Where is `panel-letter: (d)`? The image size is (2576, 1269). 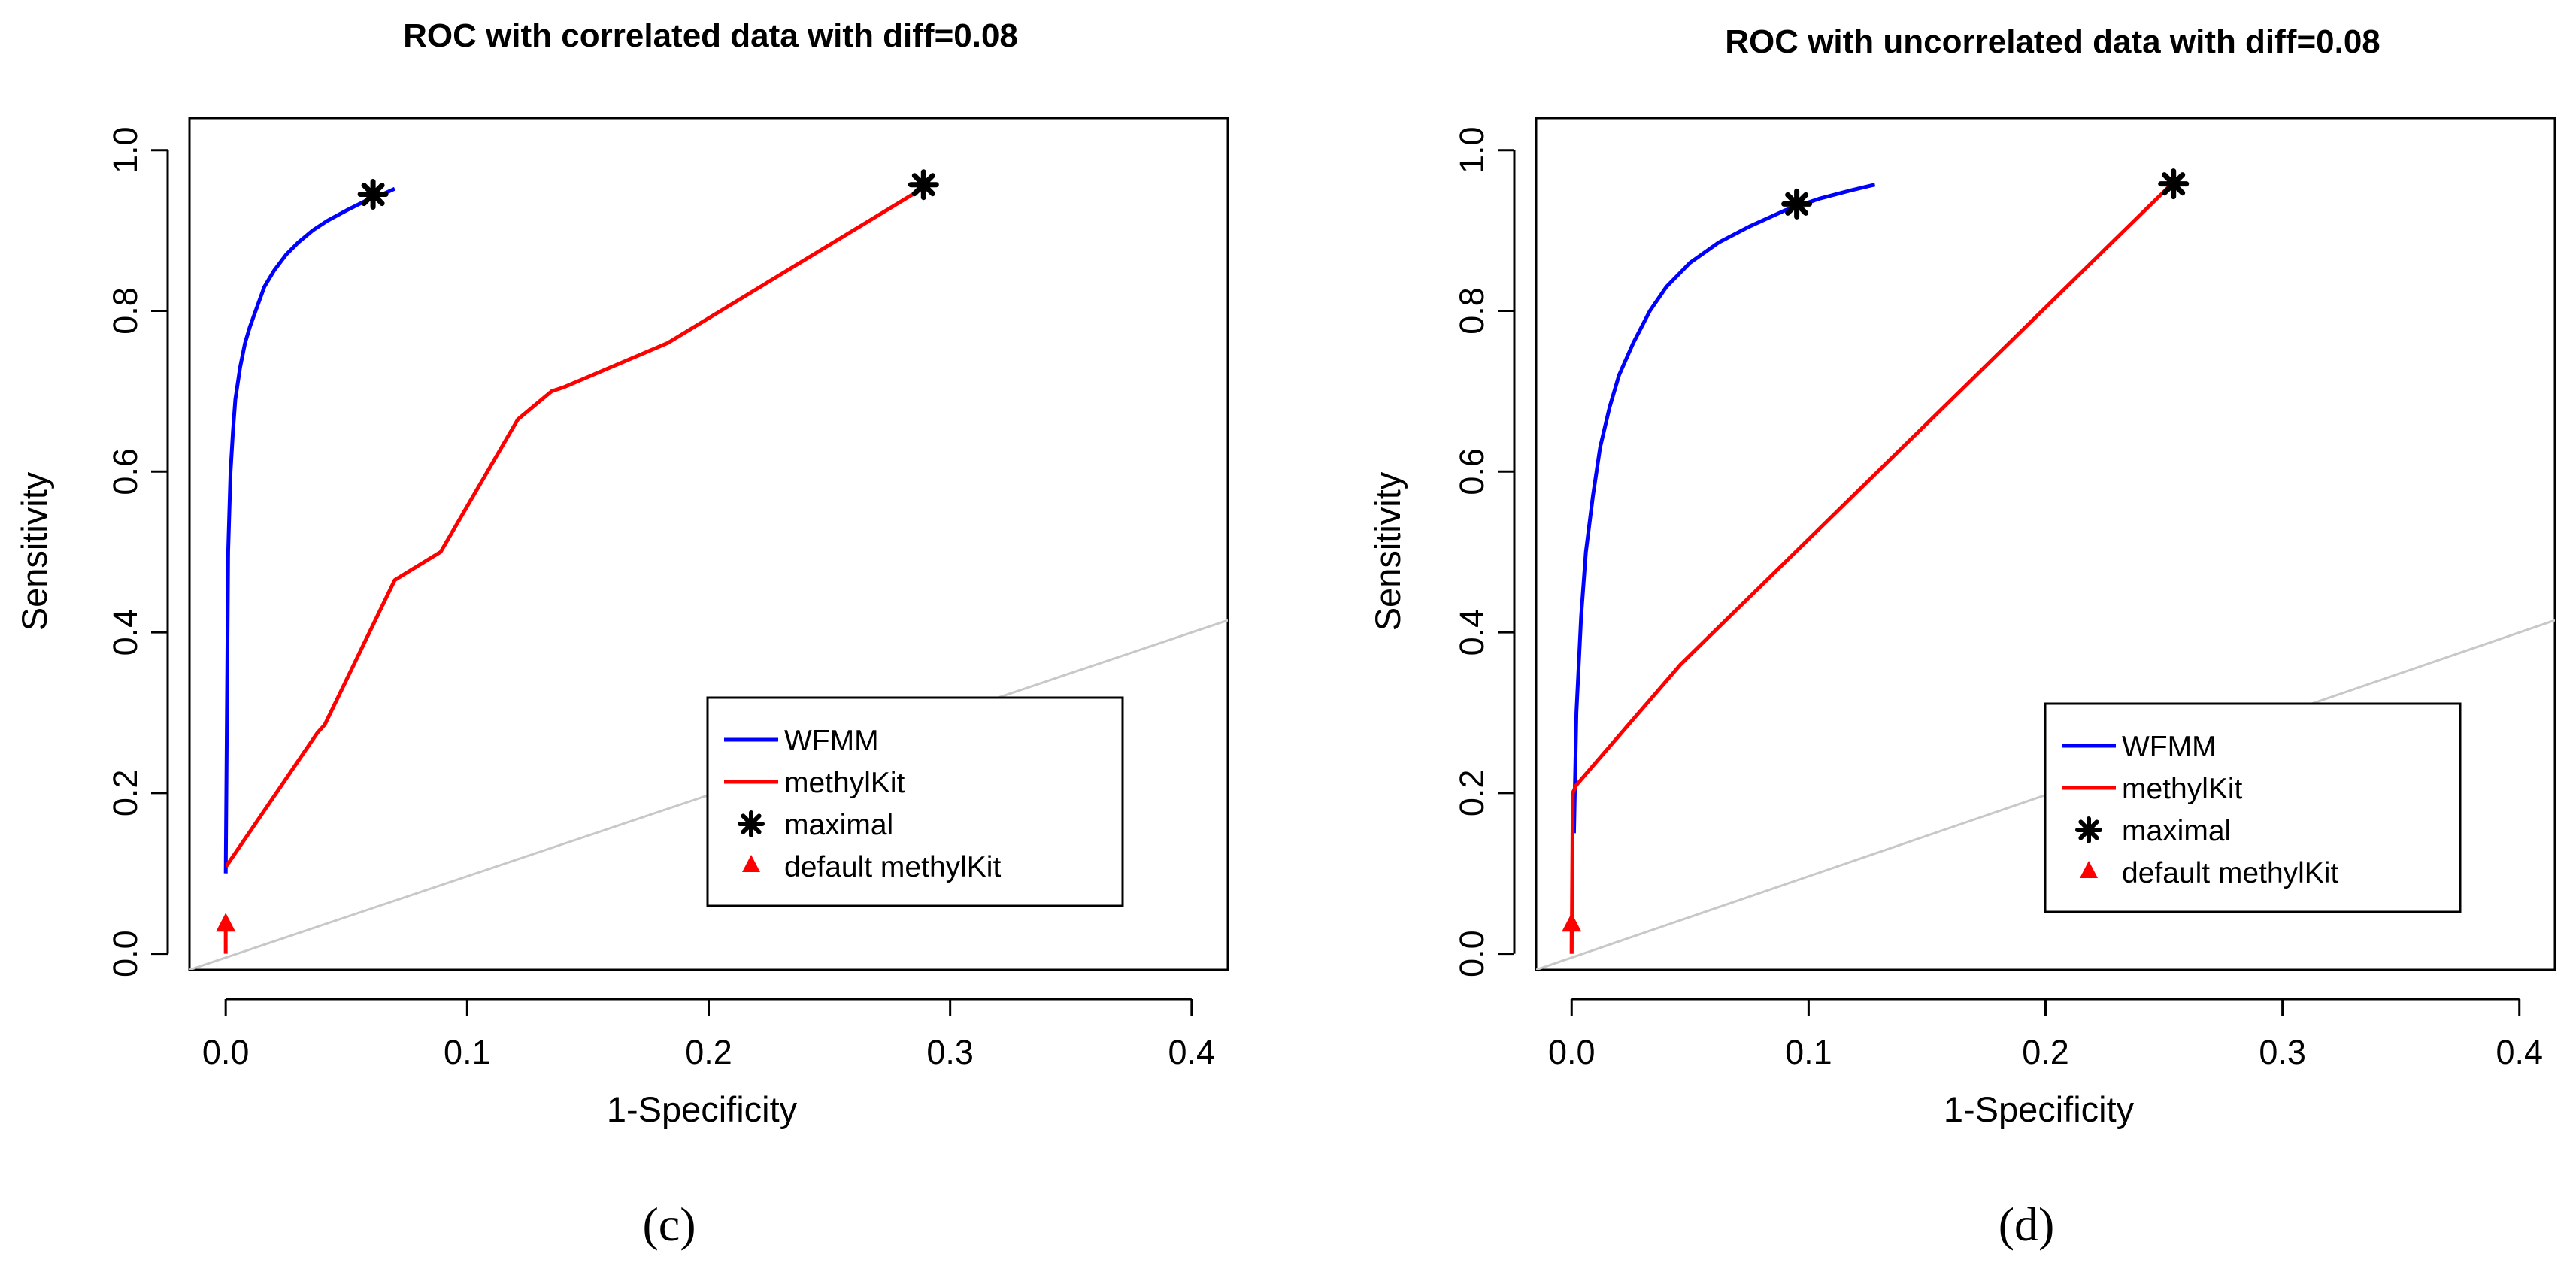 panel-letter: (d) is located at coordinates (2027, 1224).